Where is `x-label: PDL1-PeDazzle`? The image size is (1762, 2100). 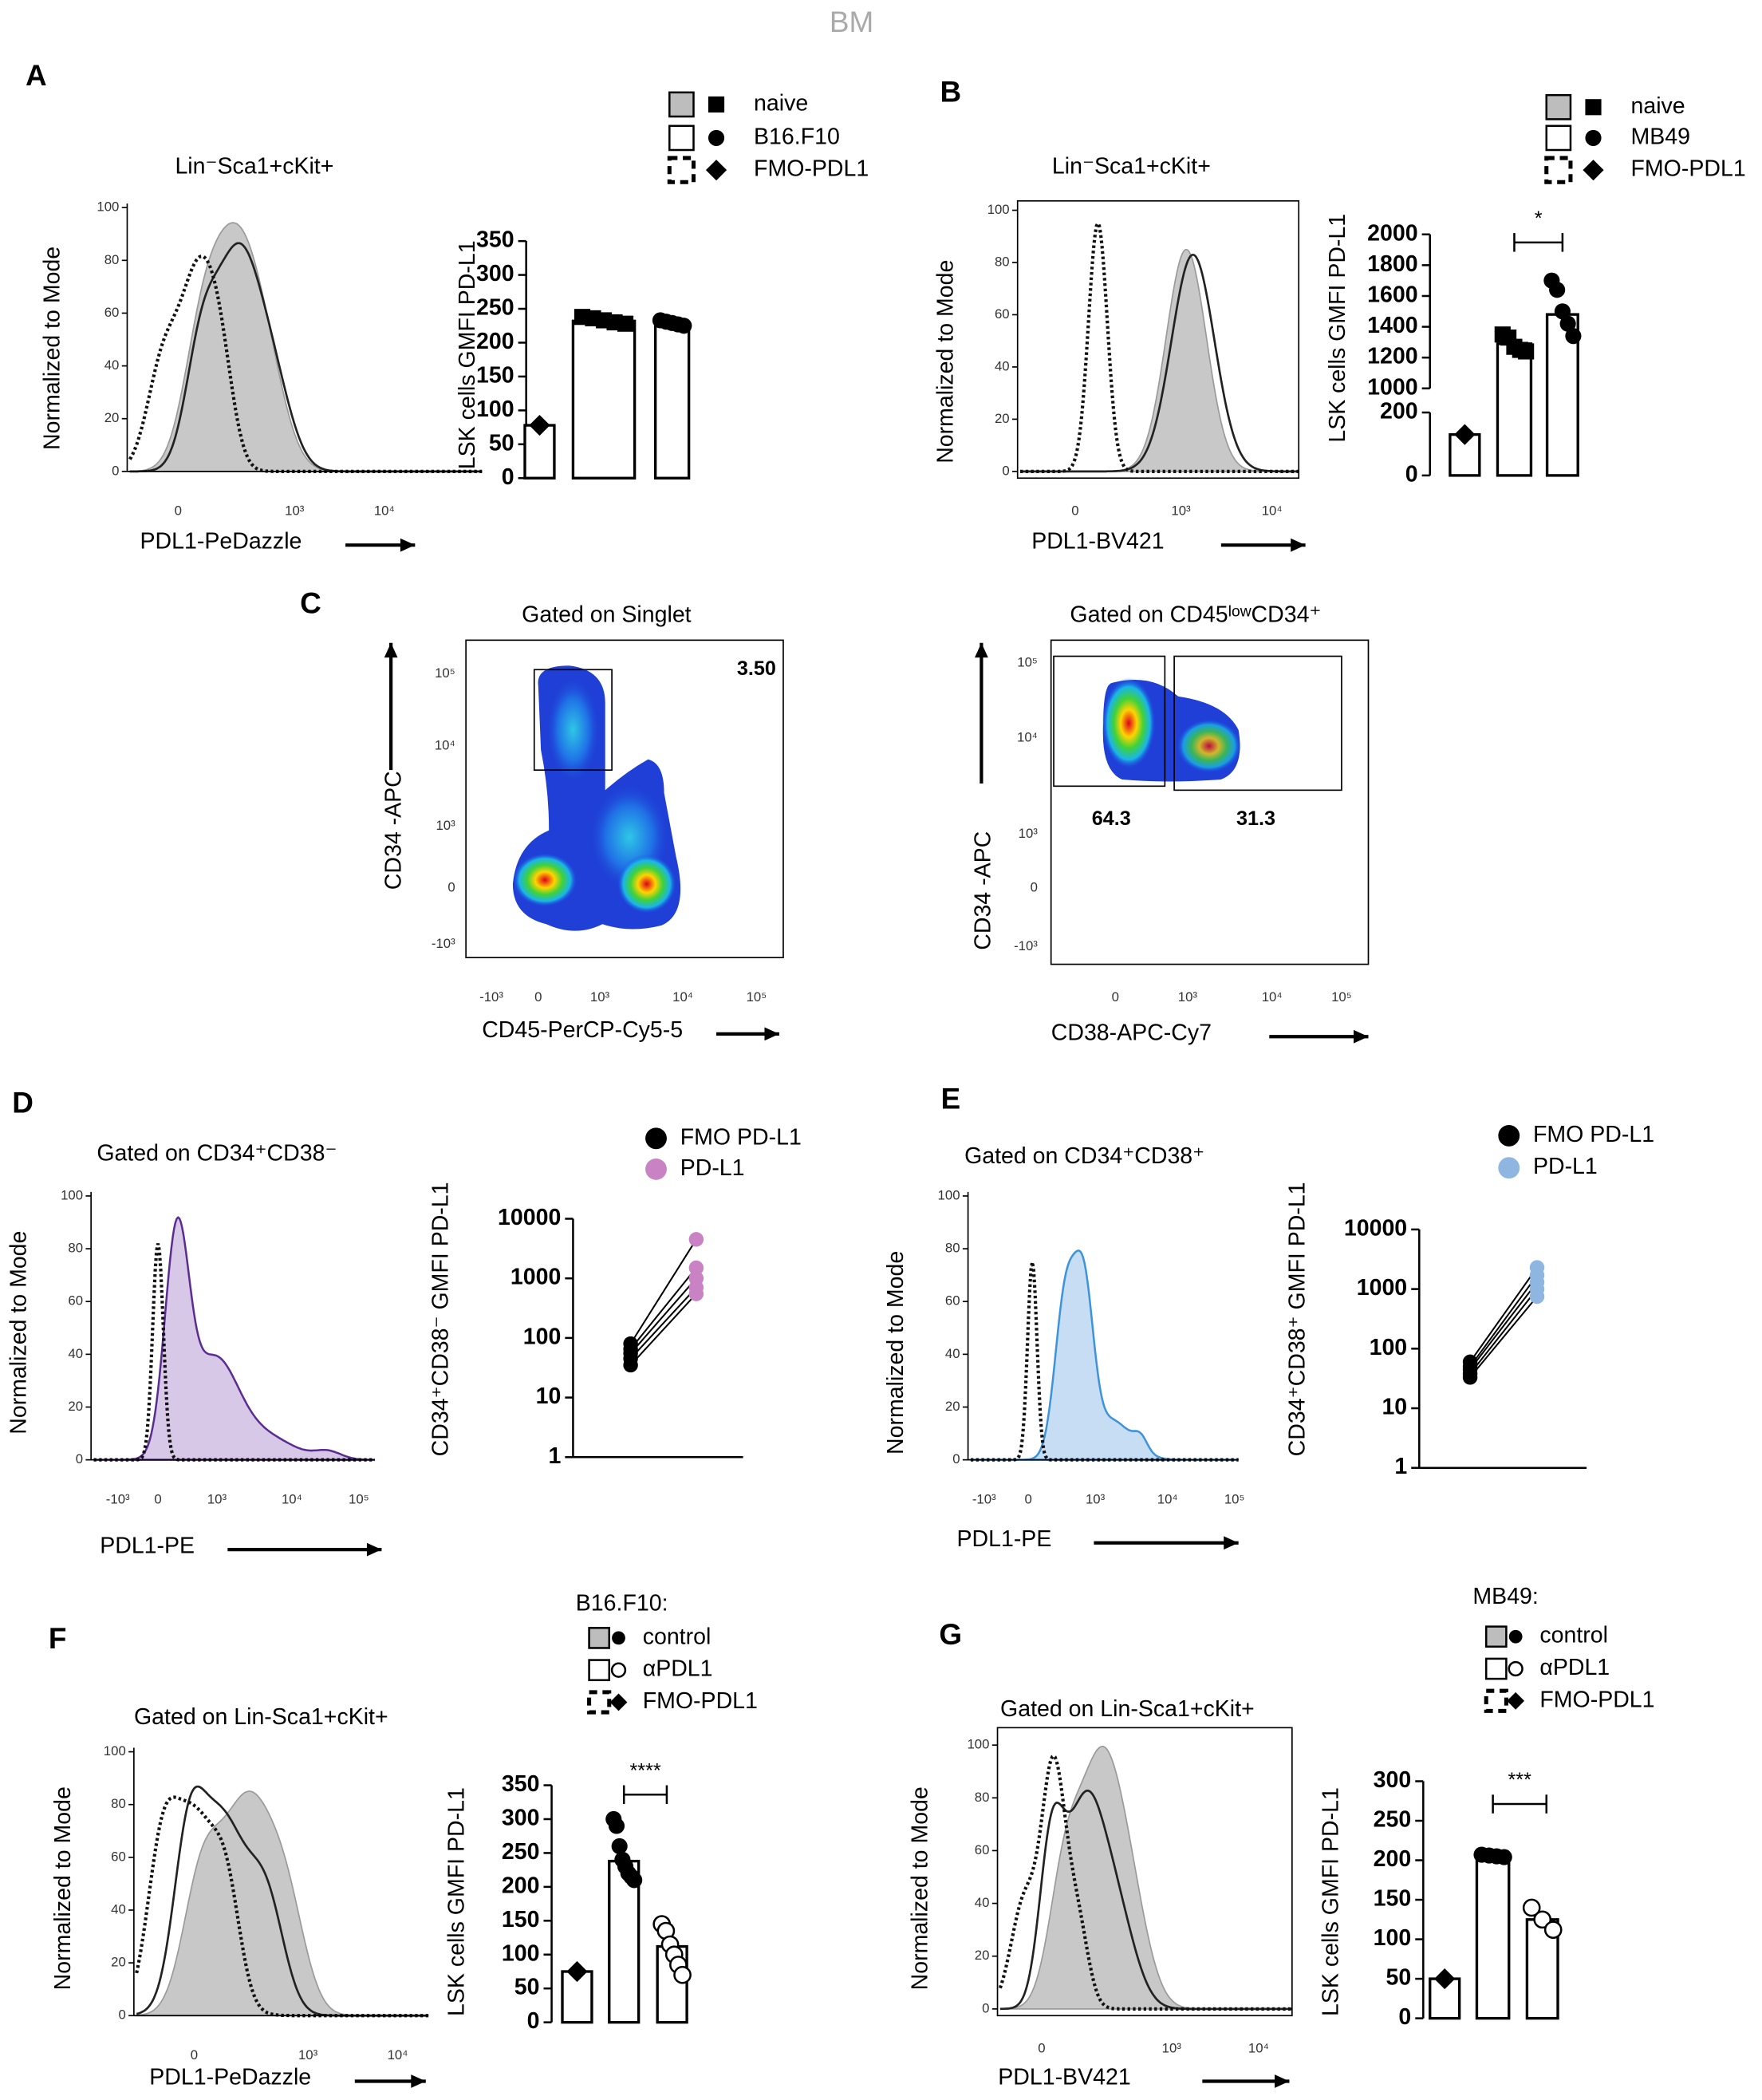
x-label: PDL1-PeDazzle is located at coordinates (221, 541).